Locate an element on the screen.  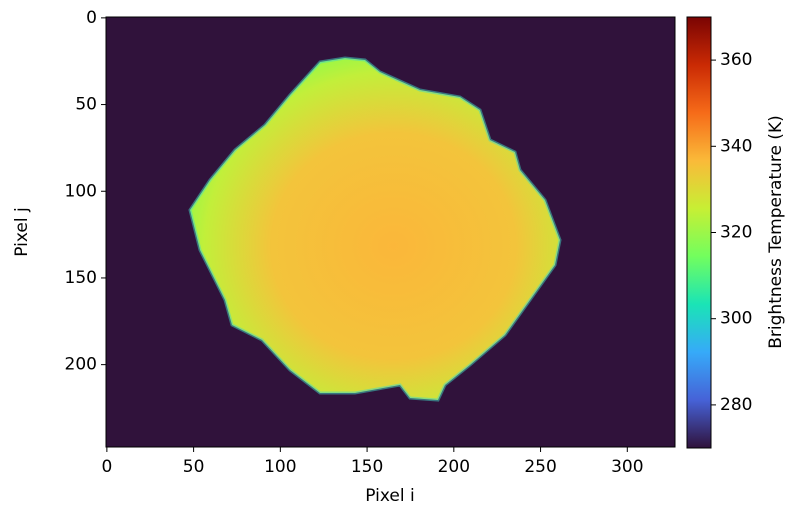
y-tick-label: 150 is located at coordinates (81, 278).